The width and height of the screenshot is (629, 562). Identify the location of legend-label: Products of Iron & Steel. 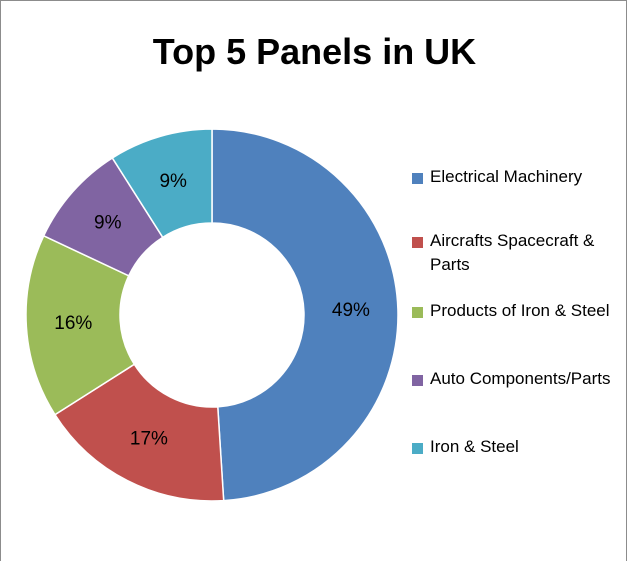
(520, 310).